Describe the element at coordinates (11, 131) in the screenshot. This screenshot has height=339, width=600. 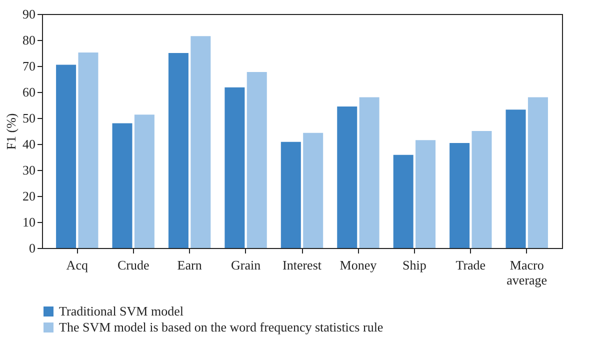
I see `y-axis-title: F1 (%)` at that location.